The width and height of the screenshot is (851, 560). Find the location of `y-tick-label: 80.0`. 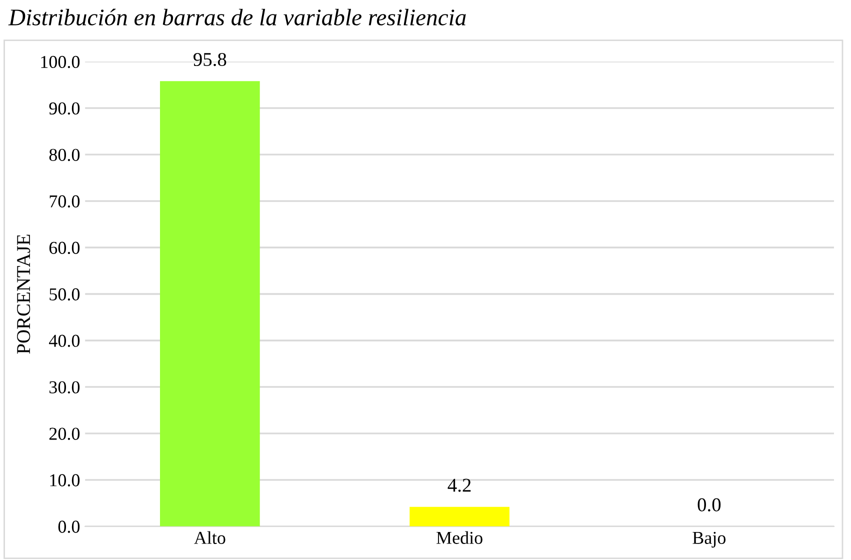

y-tick-label: 80.0 is located at coordinates (64, 155).